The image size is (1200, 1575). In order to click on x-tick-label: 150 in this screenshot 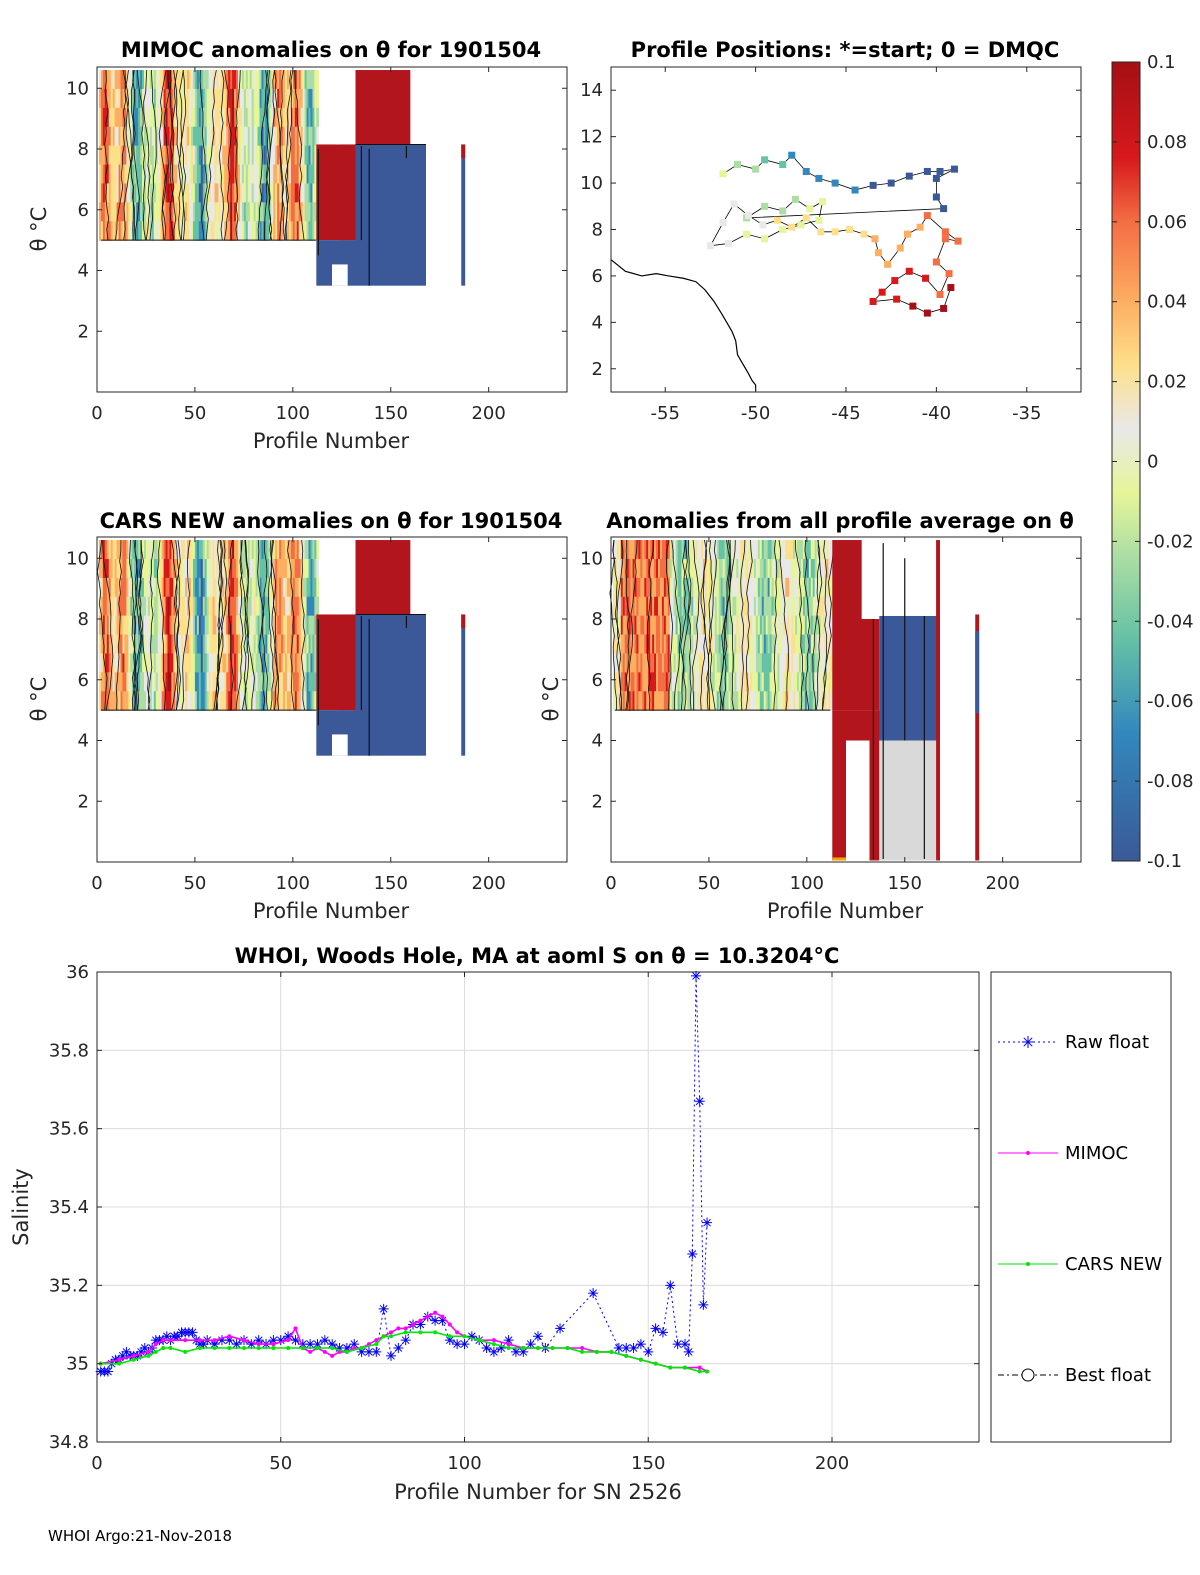, I will do `click(905, 883)`.